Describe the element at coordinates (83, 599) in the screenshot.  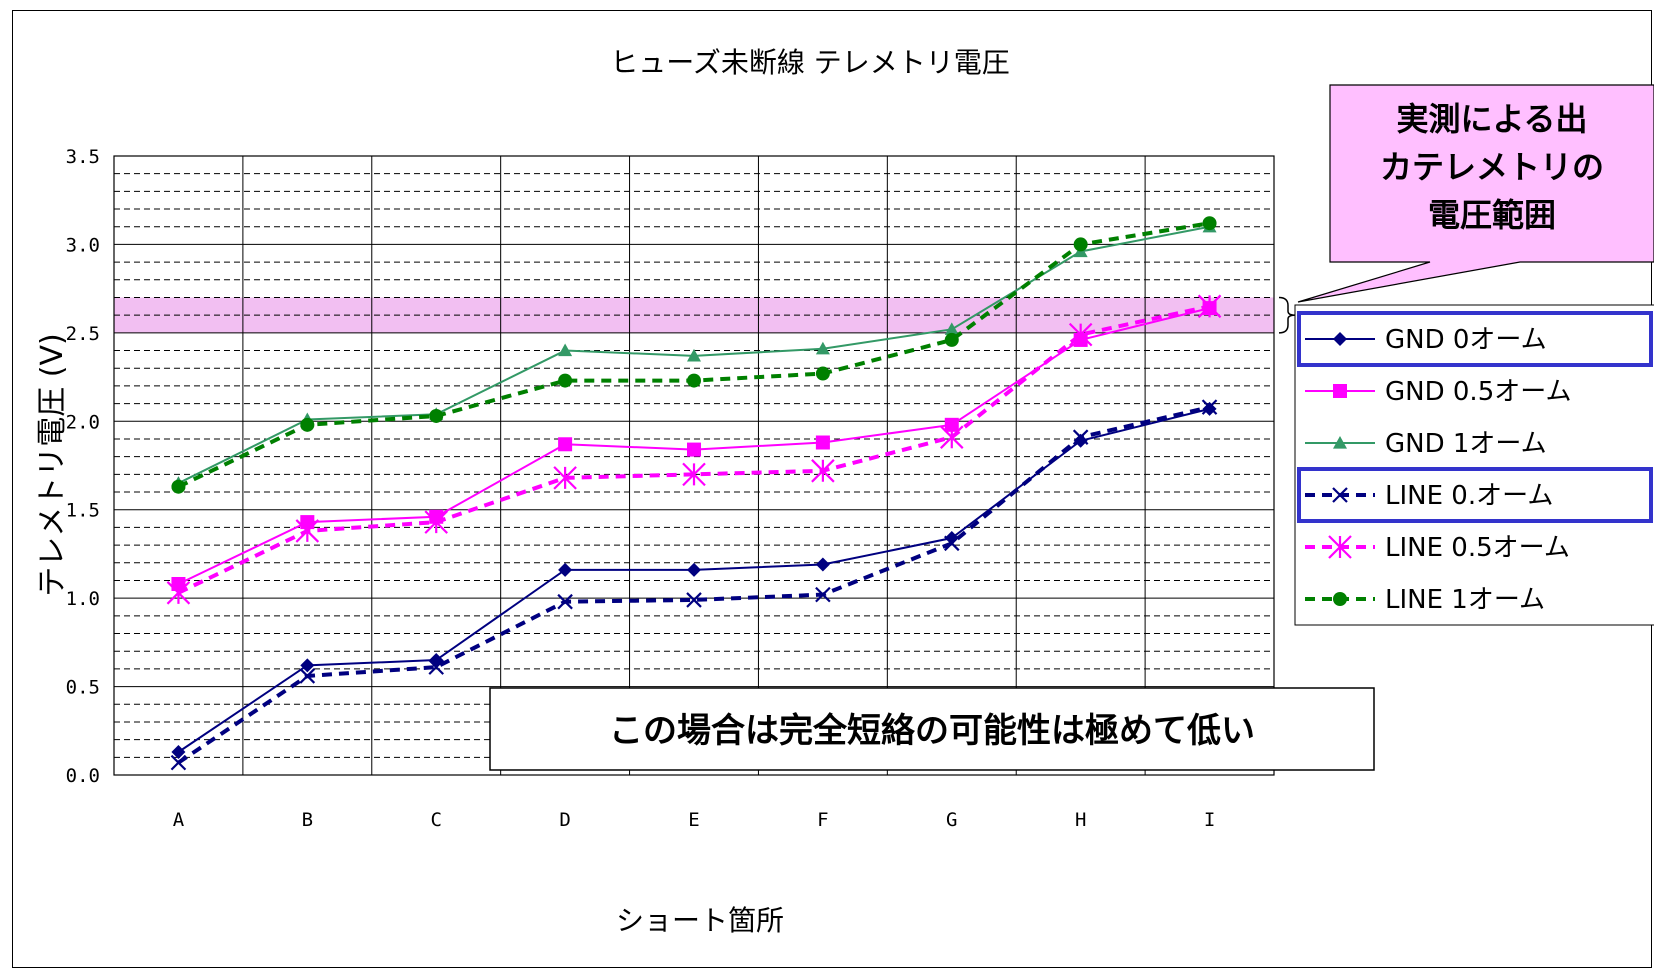
I see `y-tick-label: 1.0` at that location.